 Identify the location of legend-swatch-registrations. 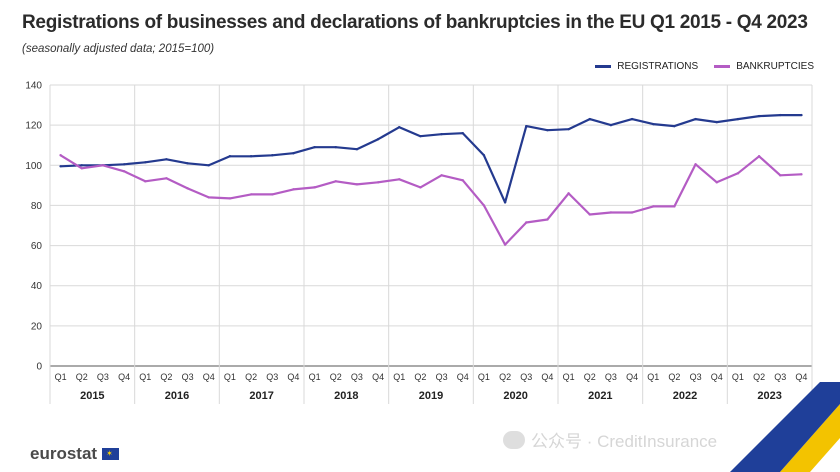
(603, 66).